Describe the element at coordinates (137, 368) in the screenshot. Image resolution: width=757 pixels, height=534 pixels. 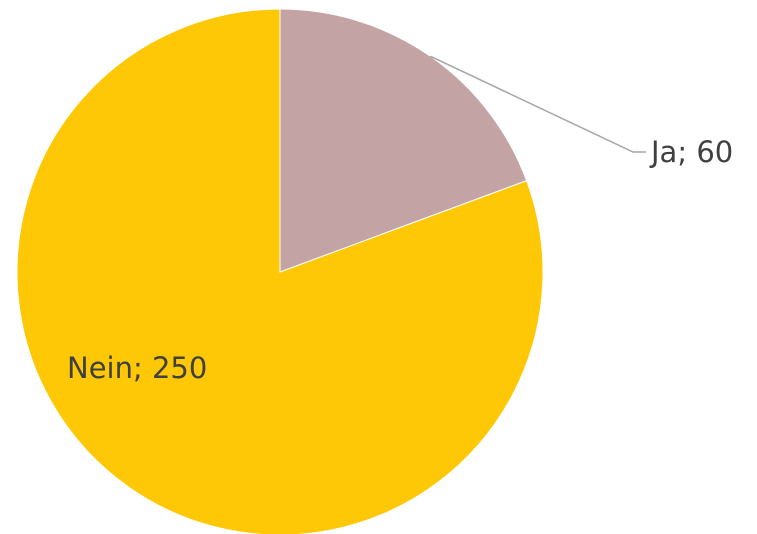
I see `data-label-nein: Nein; 250` at that location.